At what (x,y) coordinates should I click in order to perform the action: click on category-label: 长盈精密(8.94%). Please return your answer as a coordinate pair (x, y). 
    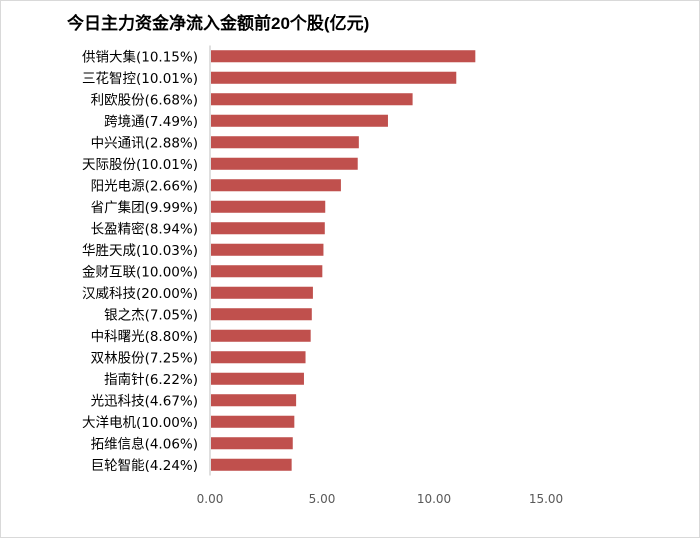
    Looking at the image, I should click on (144, 228).